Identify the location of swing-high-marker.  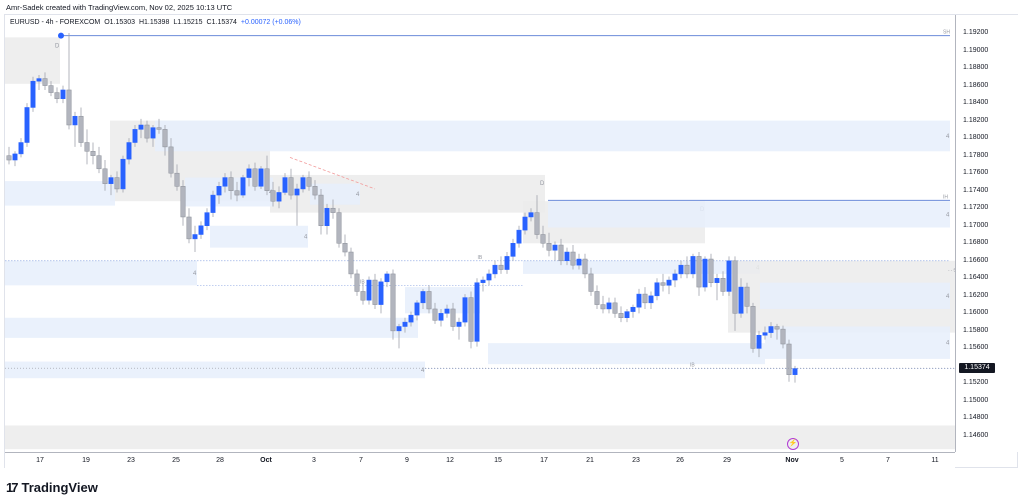
(61, 35).